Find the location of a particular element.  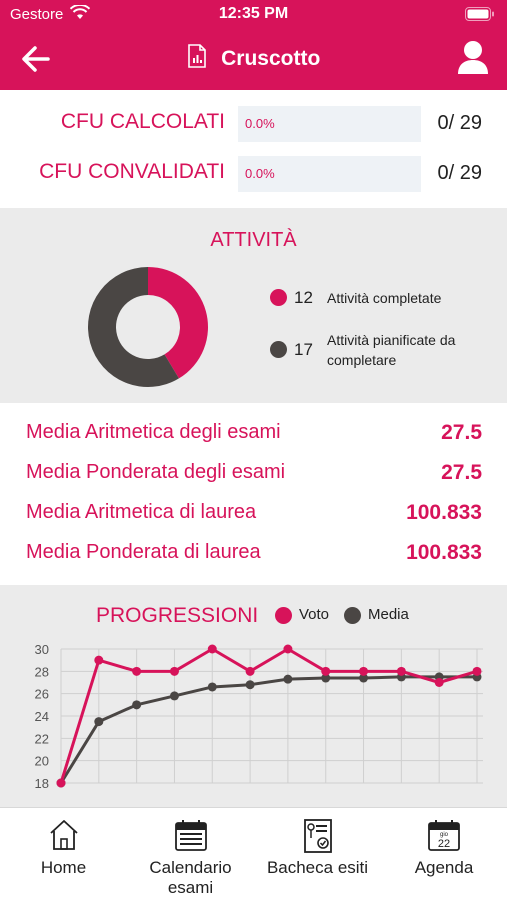

carrier-label: Gestore is located at coordinates (37, 14).